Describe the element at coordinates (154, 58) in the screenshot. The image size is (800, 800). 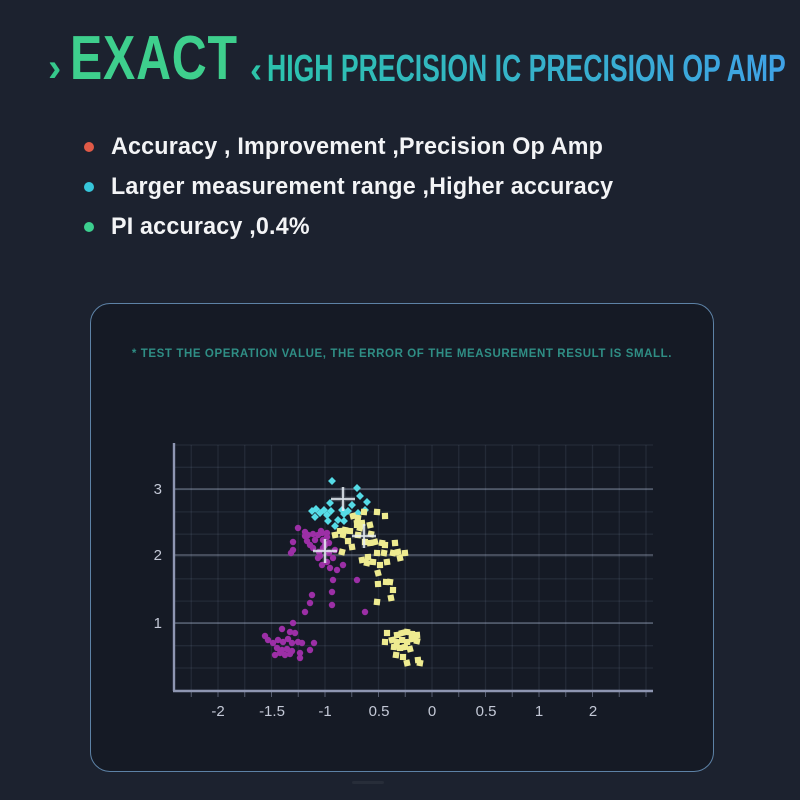
I see `brand-title: EXACT` at that location.